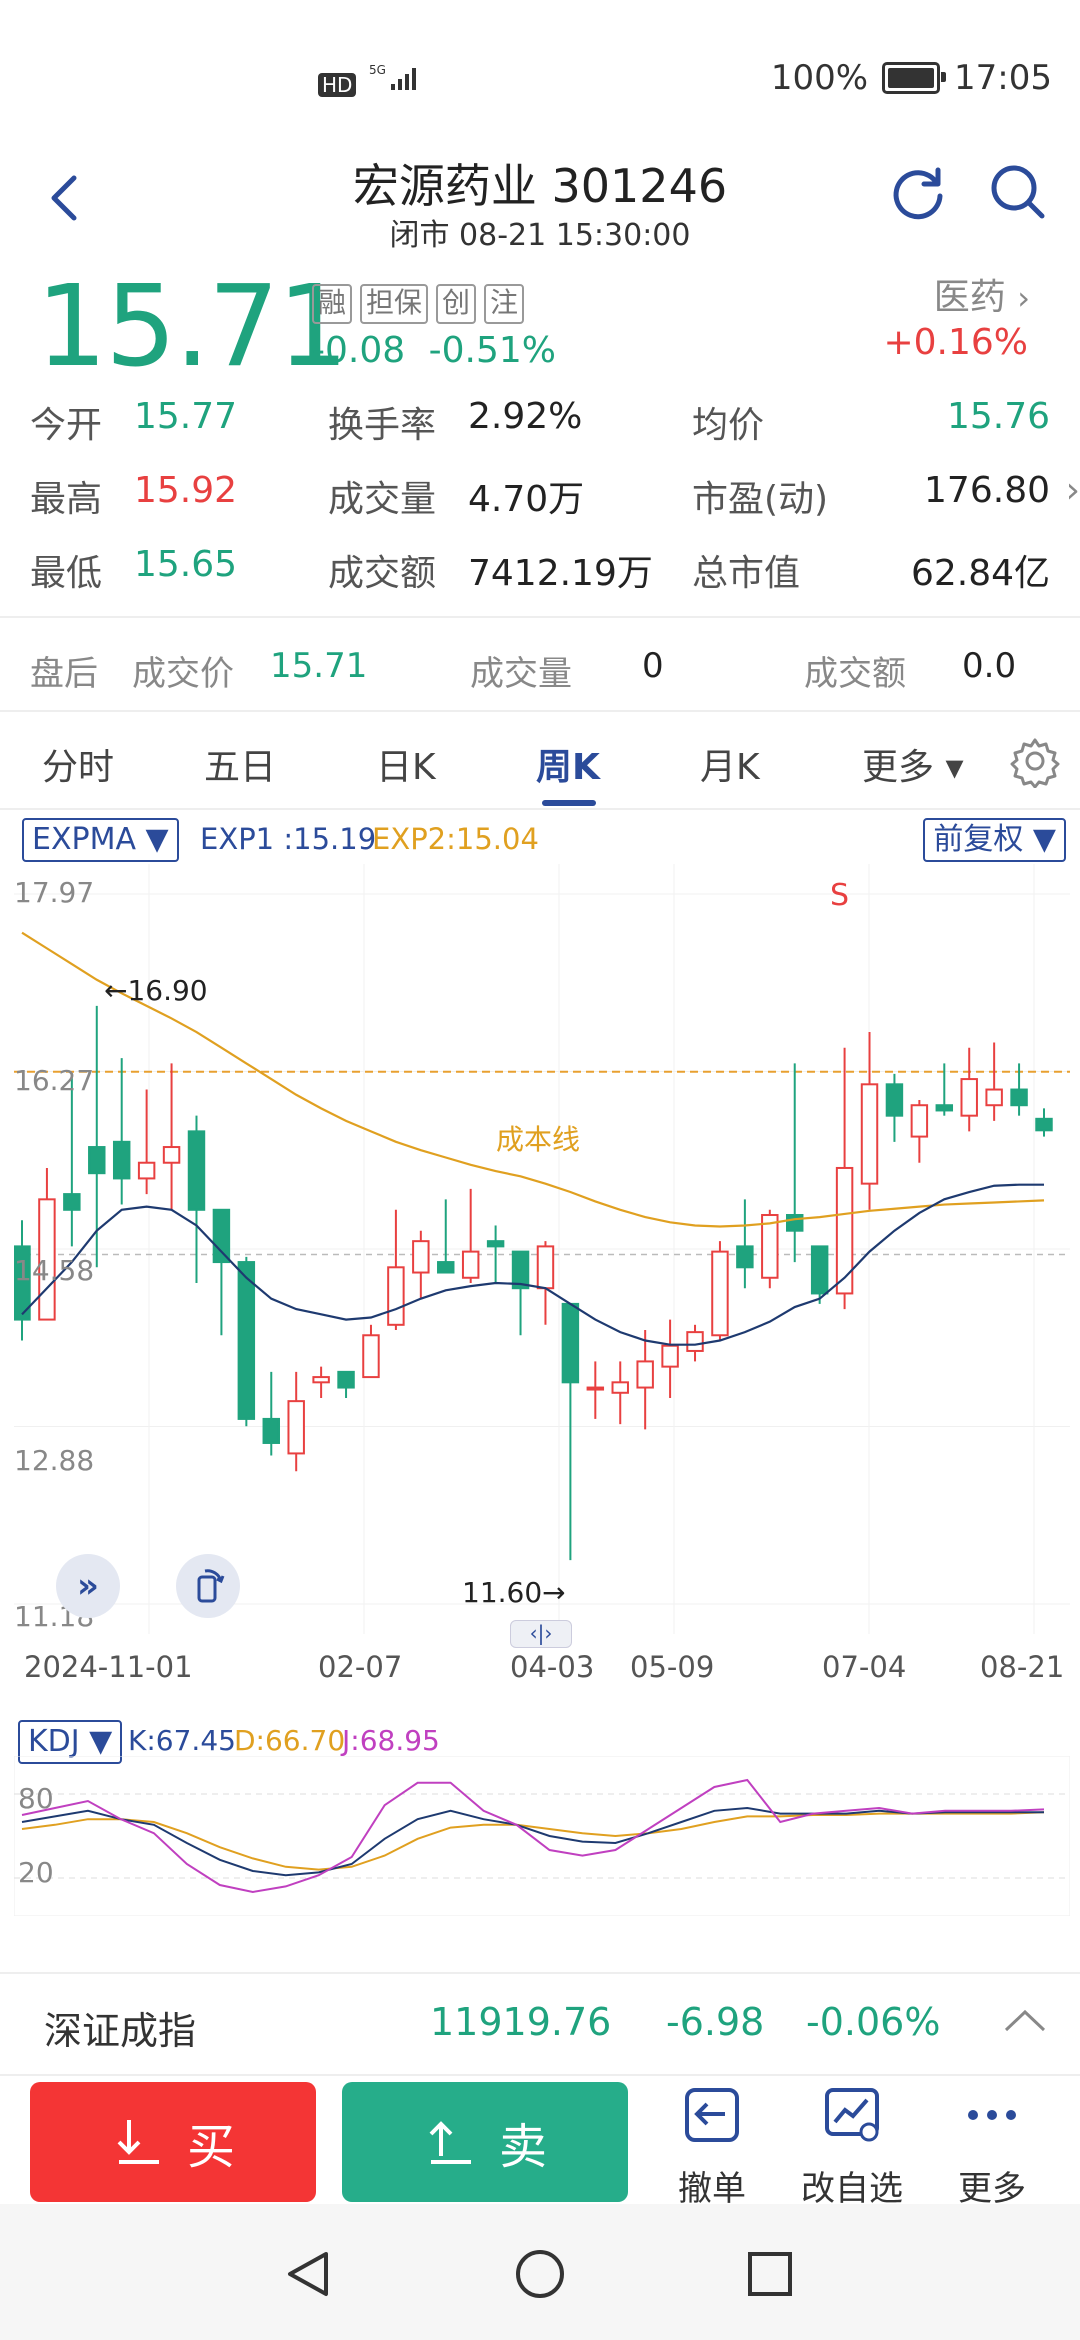 This screenshot has width=1080, height=2340. I want to click on kdj-j-value: J:68.95, so click(391, 1740).